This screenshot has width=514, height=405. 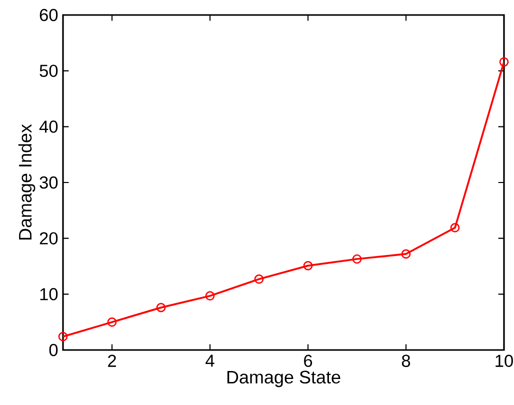 What do you see at coordinates (27, 182) in the screenshot?
I see `y-axis-title: Damage Index` at bounding box center [27, 182].